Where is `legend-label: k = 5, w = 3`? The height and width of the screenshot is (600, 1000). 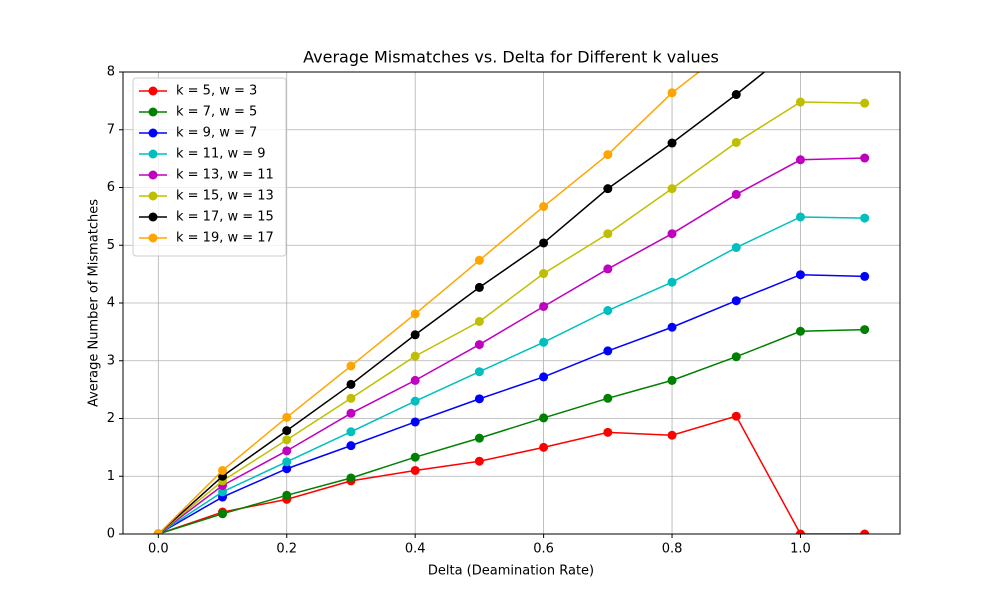 legend-label: k = 5, w = 3 is located at coordinates (216, 91).